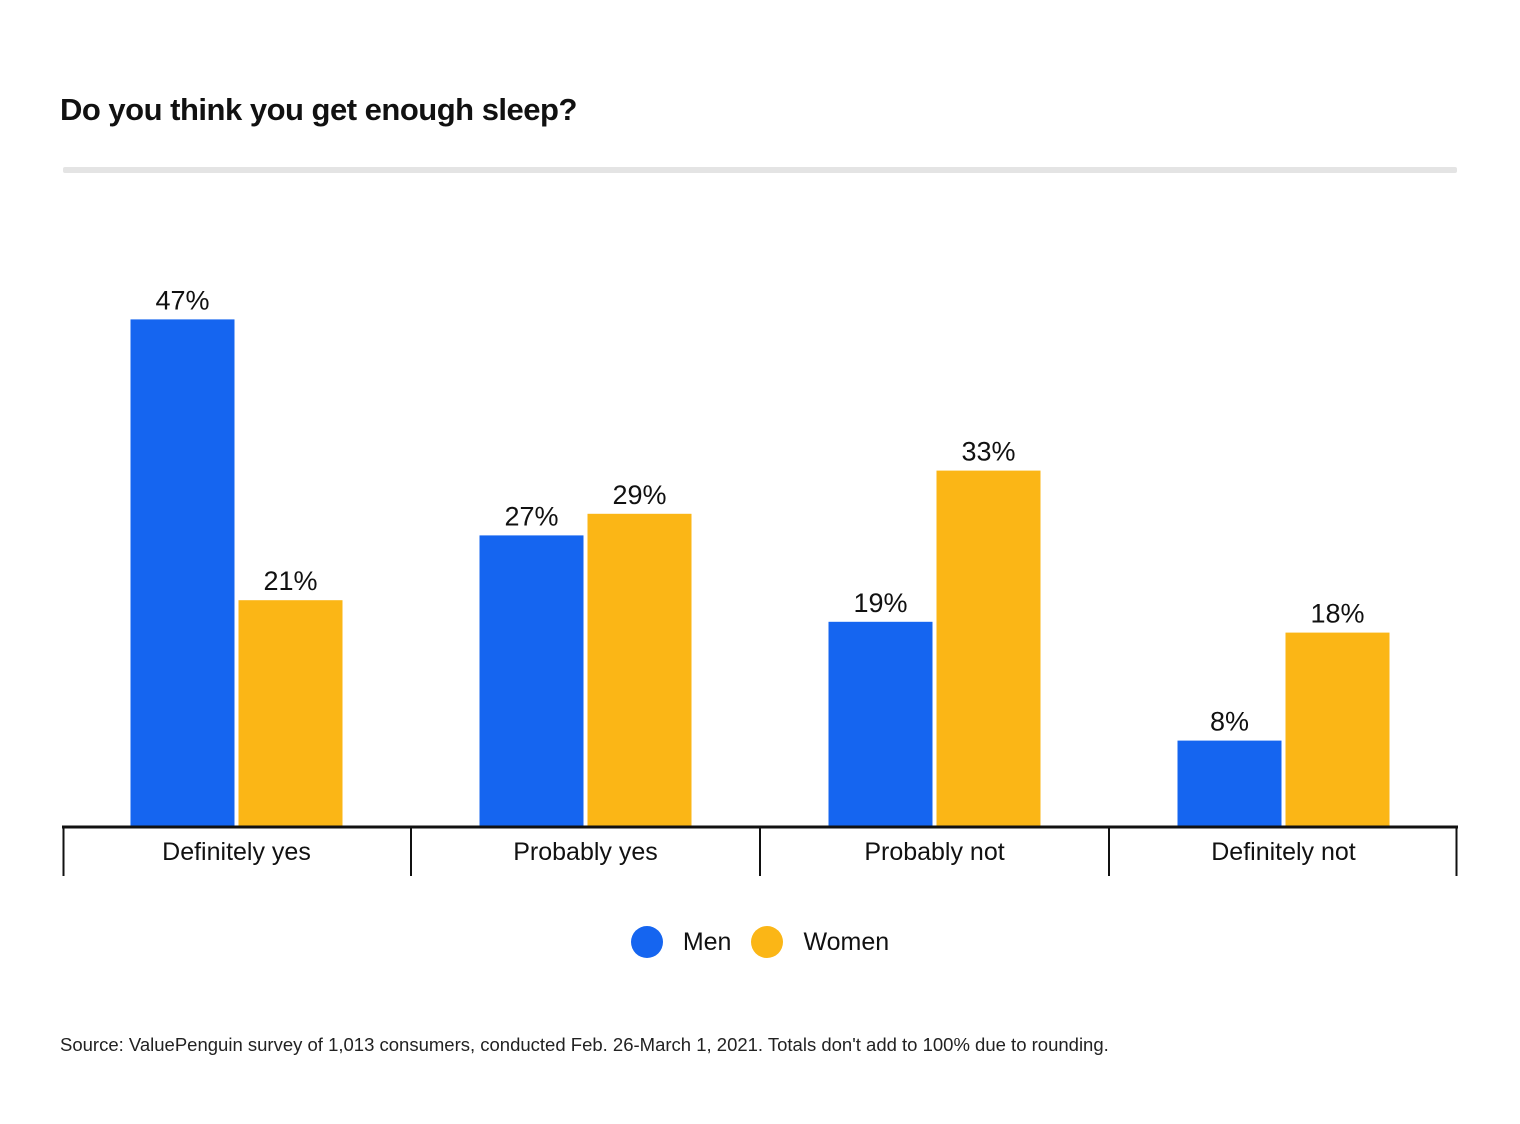  Describe the element at coordinates (236, 852) in the screenshot. I see `x-tick-label-1: Definitely yes` at that location.